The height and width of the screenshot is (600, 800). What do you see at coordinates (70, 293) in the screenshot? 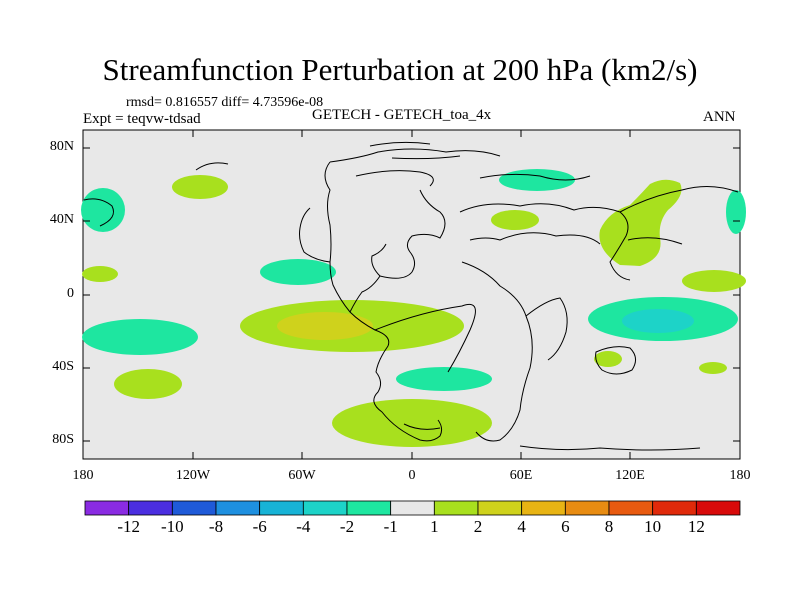
I see `y-tick-label: 0` at bounding box center [70, 293].